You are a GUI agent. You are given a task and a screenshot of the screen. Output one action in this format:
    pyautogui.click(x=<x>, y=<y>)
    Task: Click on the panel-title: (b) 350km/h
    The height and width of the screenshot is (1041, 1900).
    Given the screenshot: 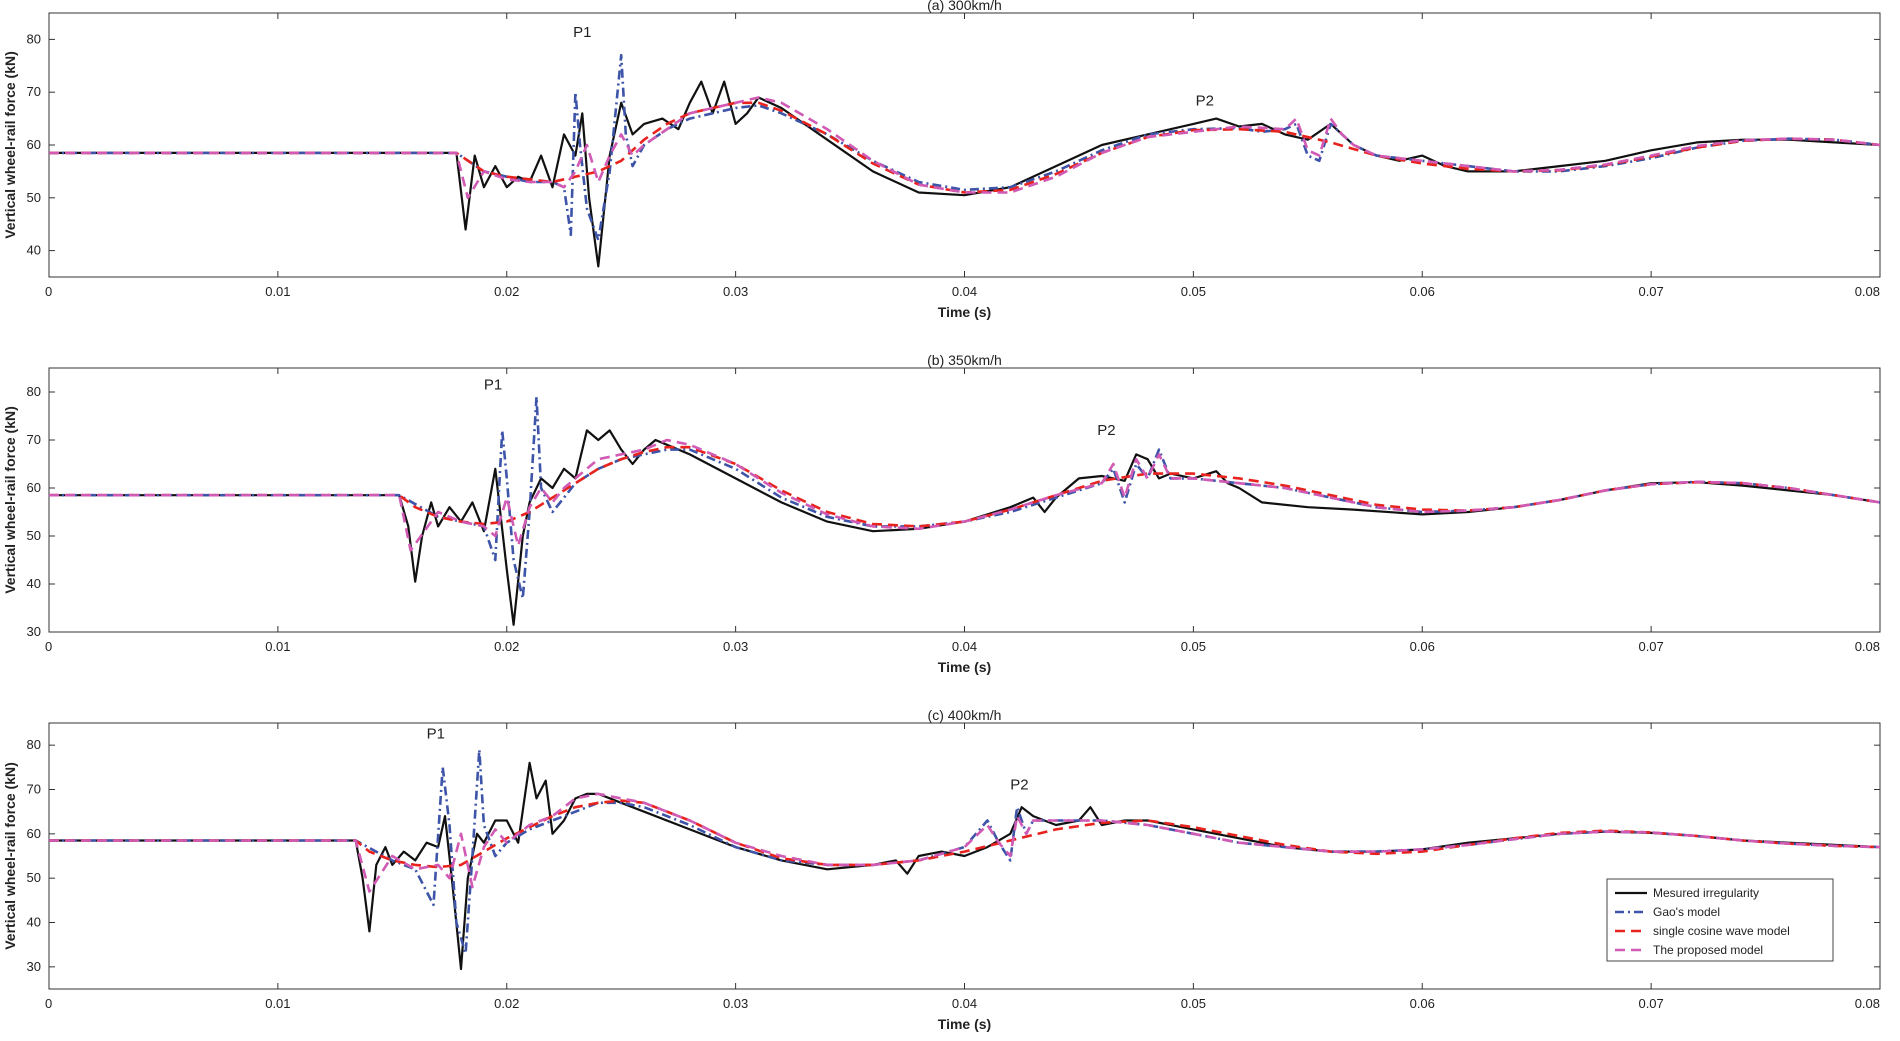 What is the action you would take?
    pyautogui.click(x=964, y=360)
    